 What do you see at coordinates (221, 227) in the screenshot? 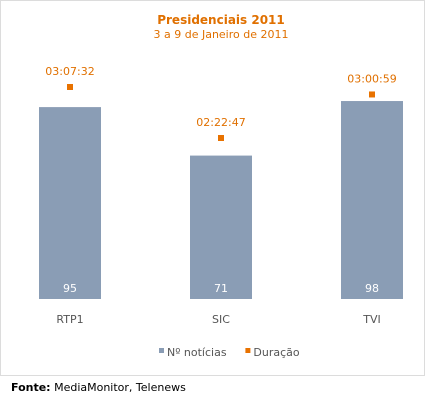
I see `bar-sic` at bounding box center [221, 227].